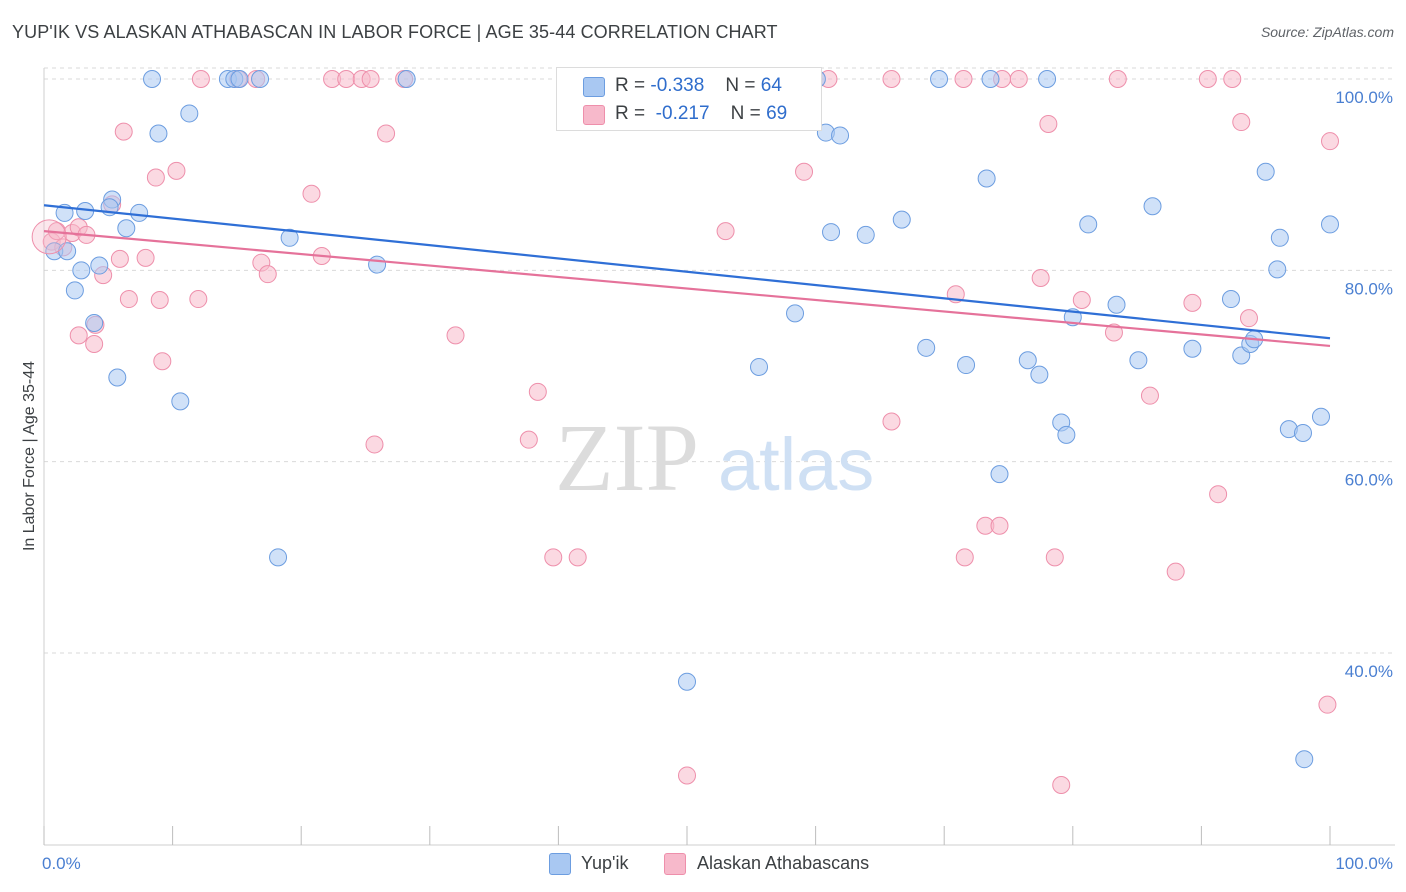 The height and width of the screenshot is (892, 1406). I want to click on legend-swatch-athabascan-bottom, so click(675, 864).